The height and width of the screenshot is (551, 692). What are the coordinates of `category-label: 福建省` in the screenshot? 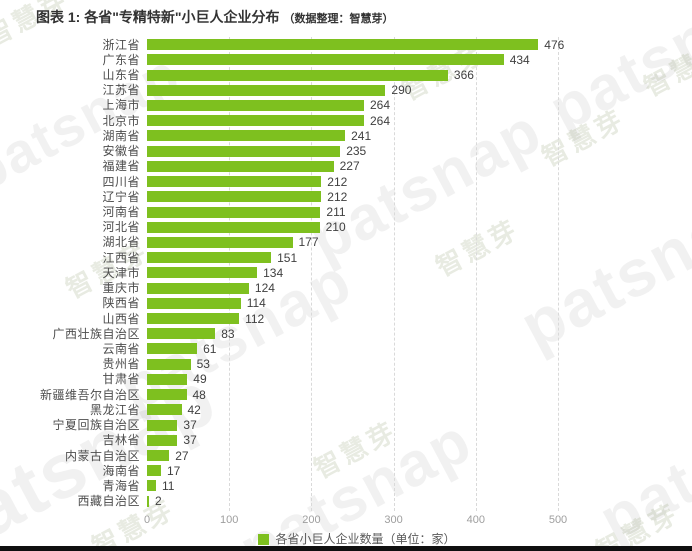 It's located at (121, 166).